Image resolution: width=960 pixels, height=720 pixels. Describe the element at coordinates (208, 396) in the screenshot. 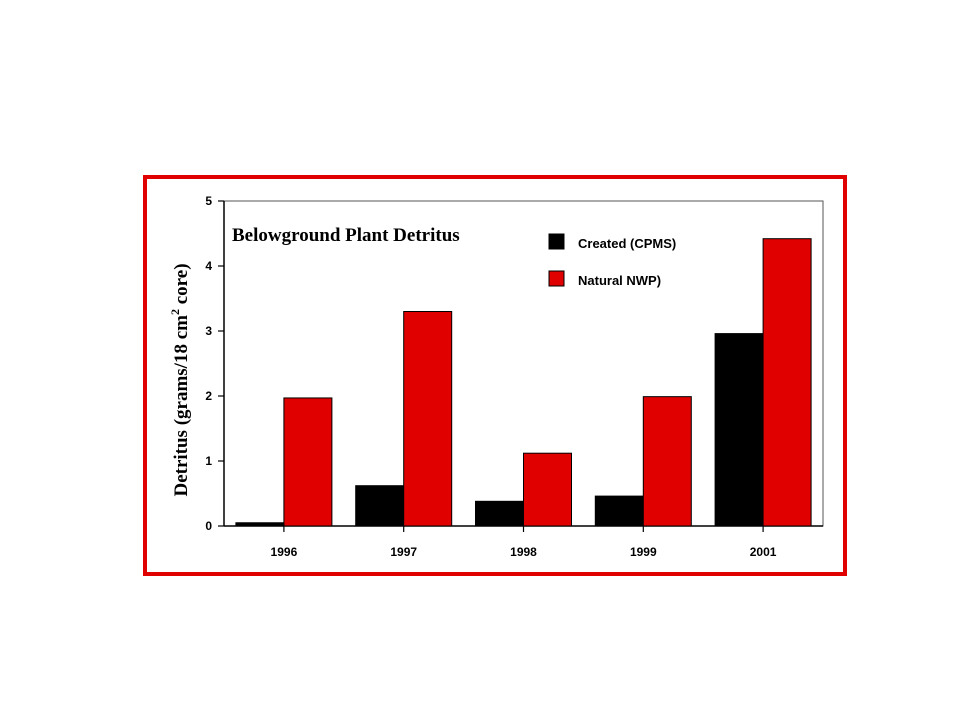

I see `y-tick-label: 2` at that location.